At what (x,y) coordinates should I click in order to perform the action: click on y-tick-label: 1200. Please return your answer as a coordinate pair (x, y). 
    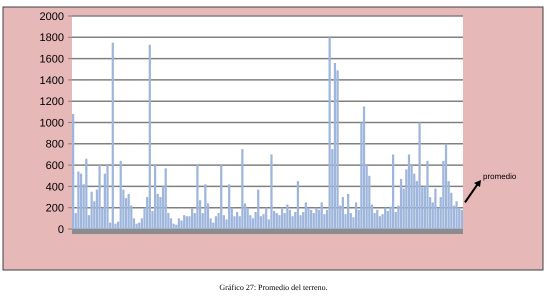
    Looking at the image, I should click on (52, 102).